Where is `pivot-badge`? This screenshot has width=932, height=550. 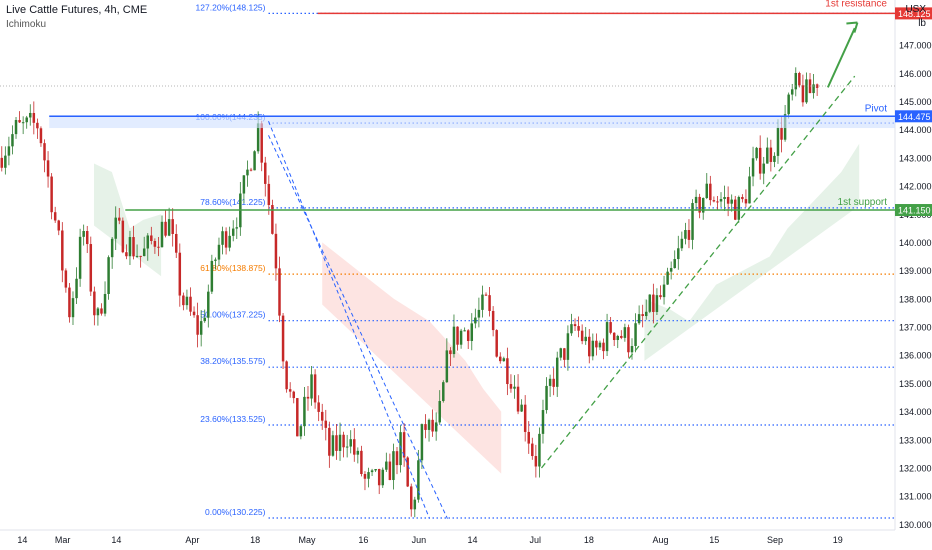
pivot-badge is located at coordinates (913, 116).